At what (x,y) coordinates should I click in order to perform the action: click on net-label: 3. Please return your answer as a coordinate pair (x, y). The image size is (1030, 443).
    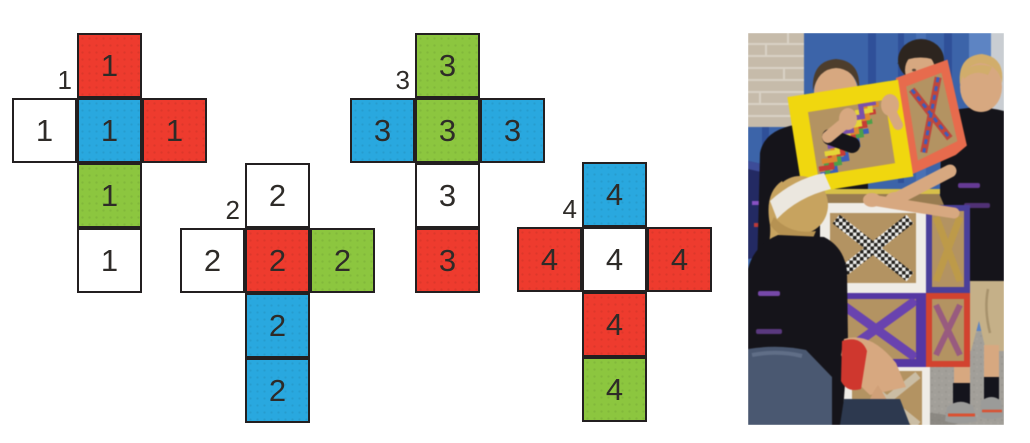
    Looking at the image, I should click on (402, 80).